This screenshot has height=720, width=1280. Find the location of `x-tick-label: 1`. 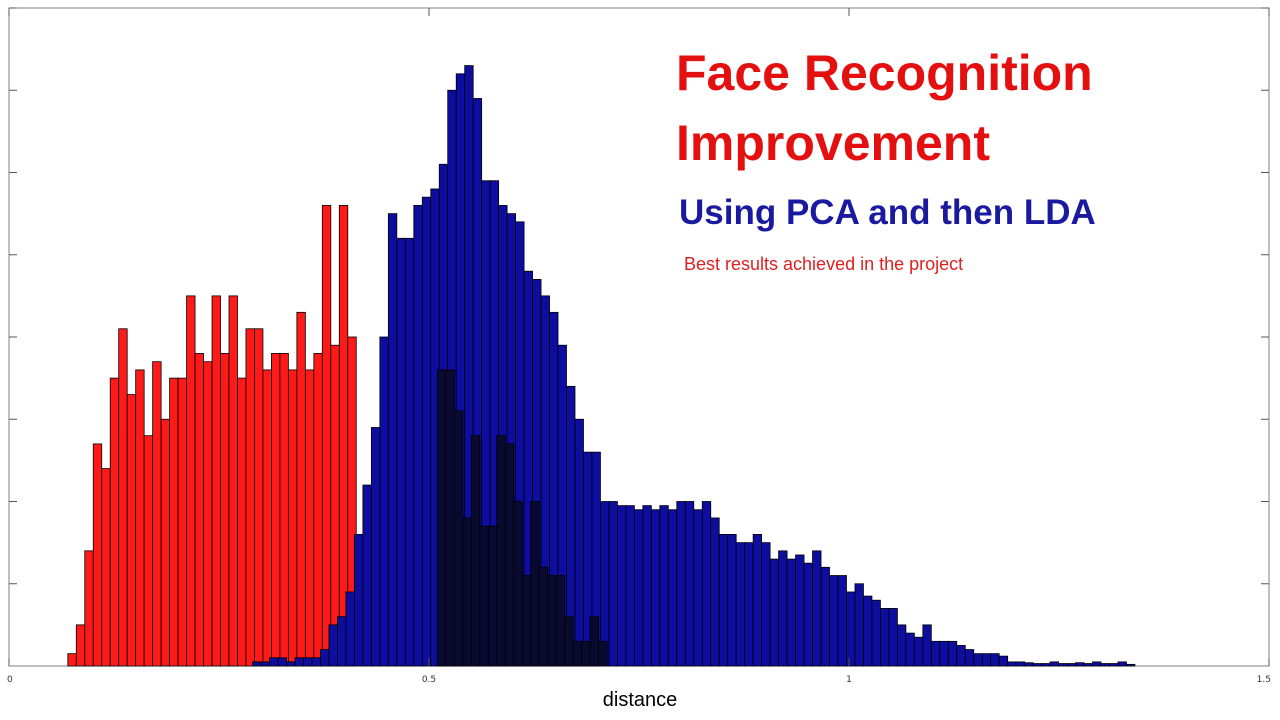

x-tick-label: 1 is located at coordinates (849, 680).